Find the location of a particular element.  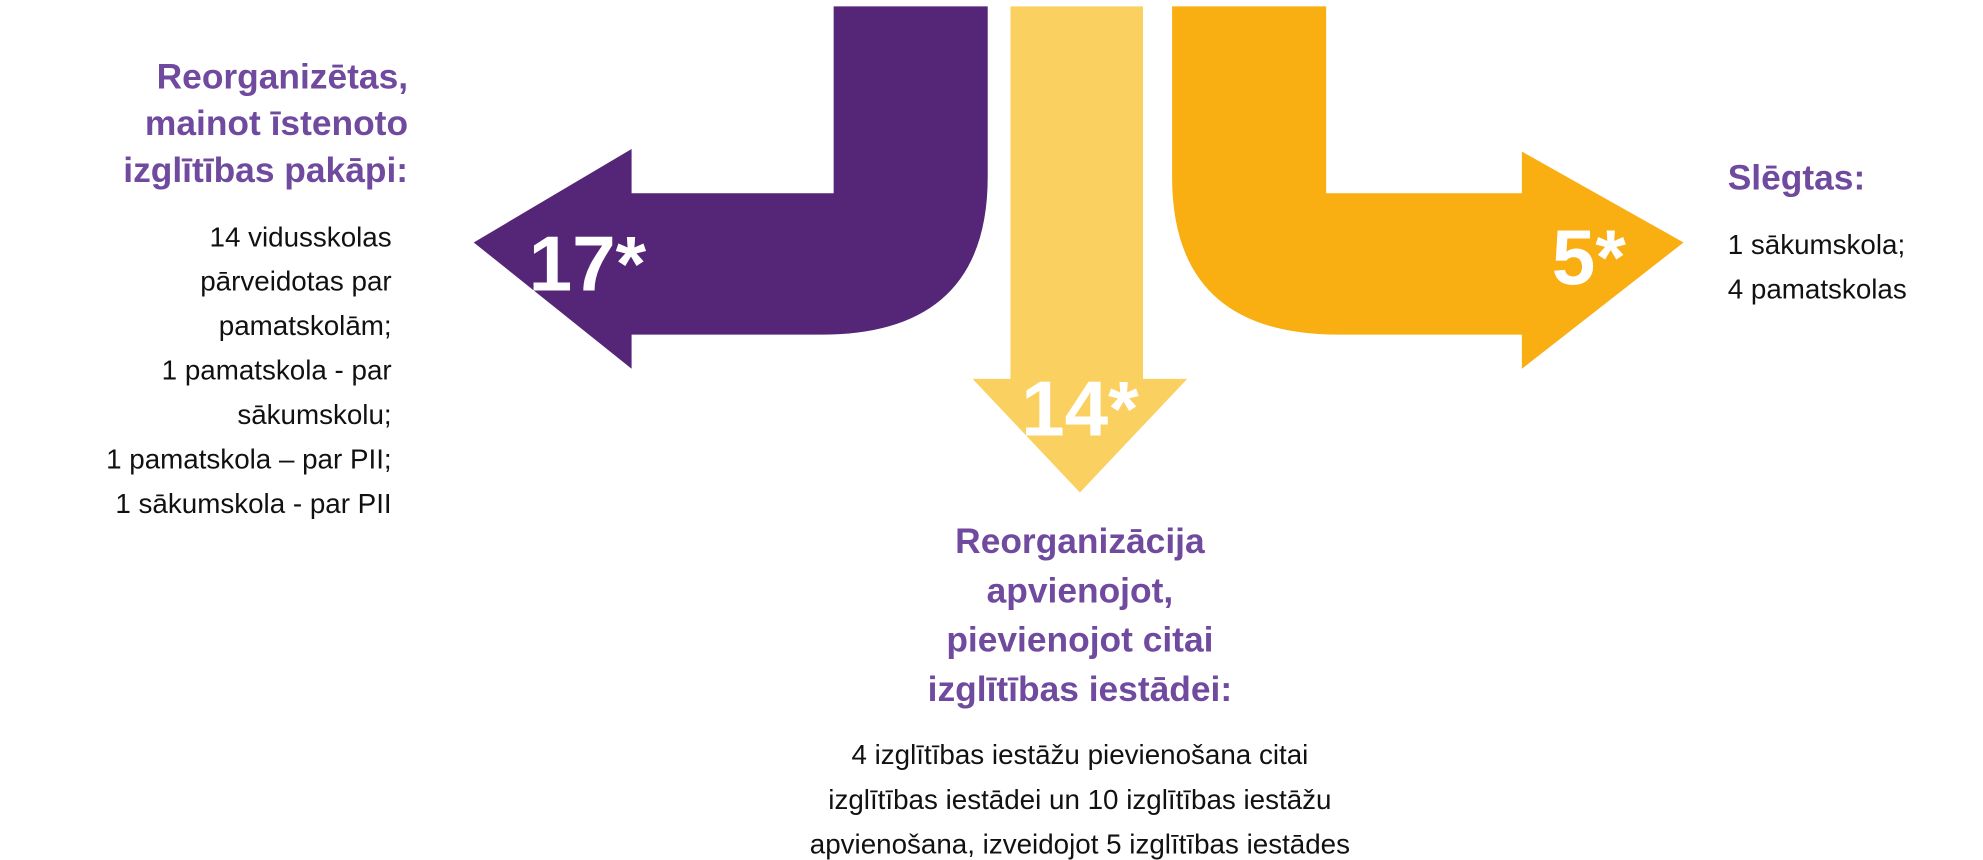

heading-line: Reorganizētas, is located at coordinates (282, 76).